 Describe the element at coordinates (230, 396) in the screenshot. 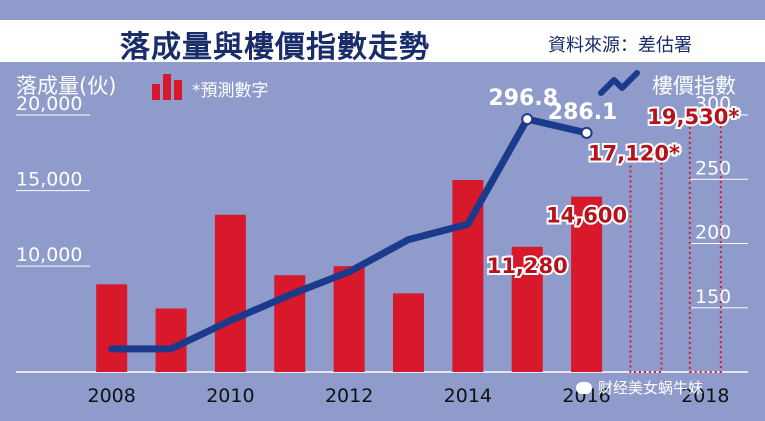

I see `x-tick-label-2010: 2010` at that location.